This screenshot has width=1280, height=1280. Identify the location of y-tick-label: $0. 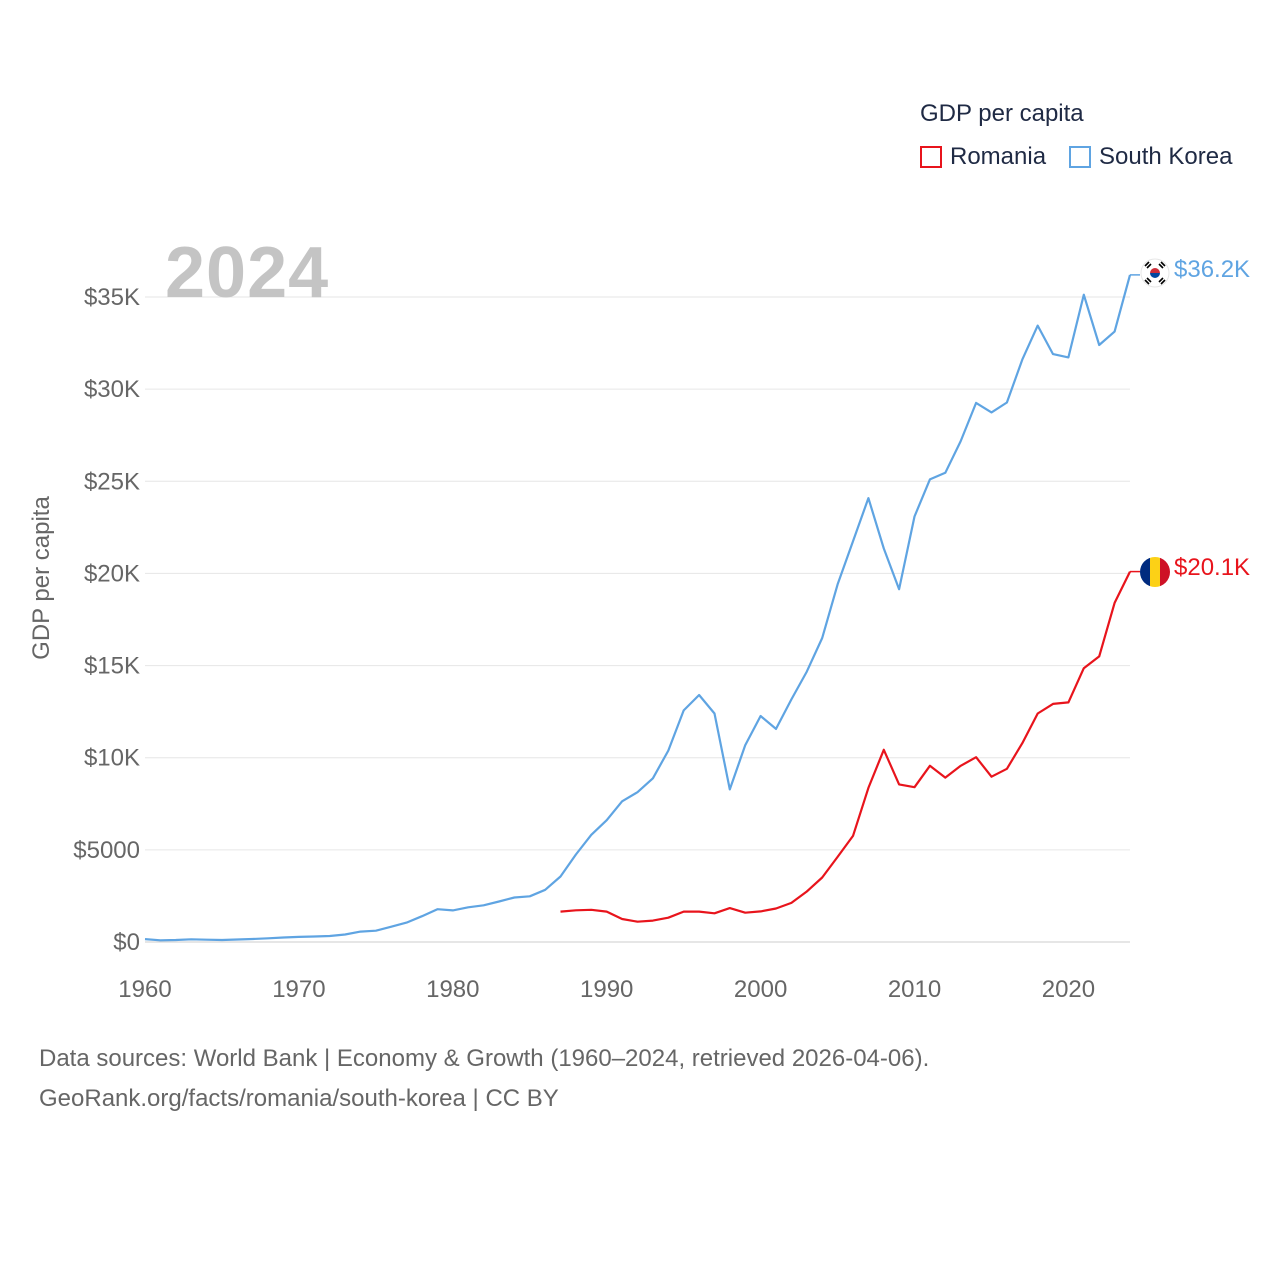
(126, 942).